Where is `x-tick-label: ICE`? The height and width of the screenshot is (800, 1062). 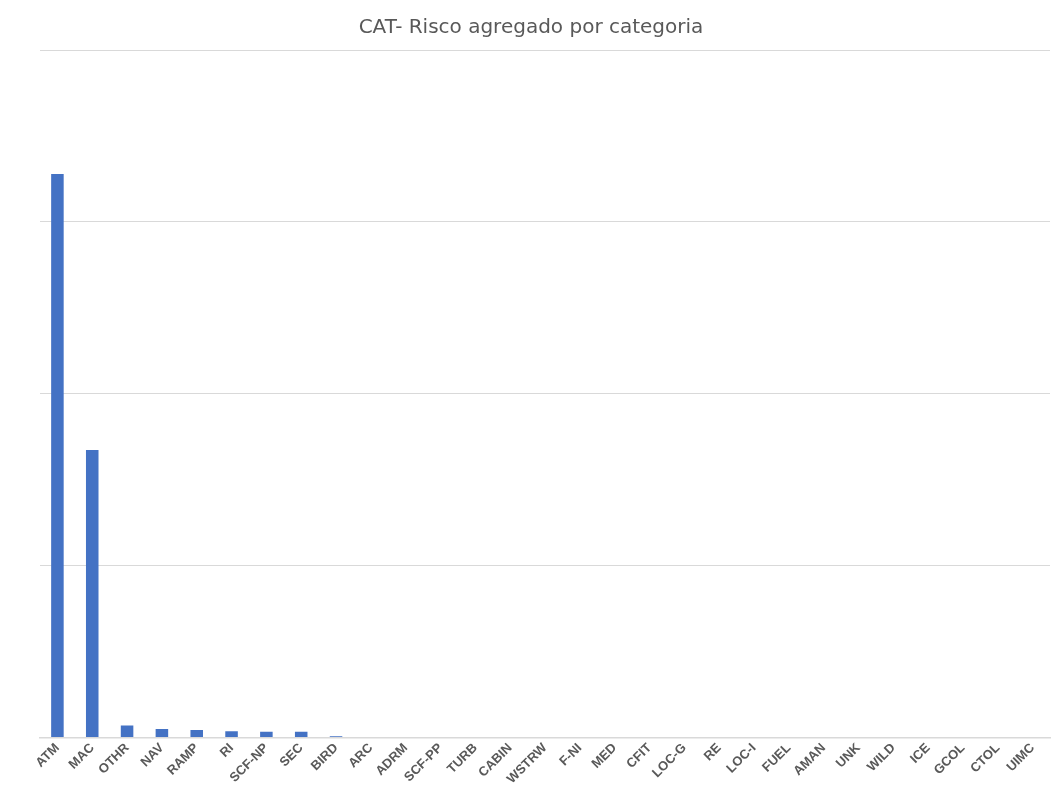 x-tick-label: ICE is located at coordinates (919, 752).